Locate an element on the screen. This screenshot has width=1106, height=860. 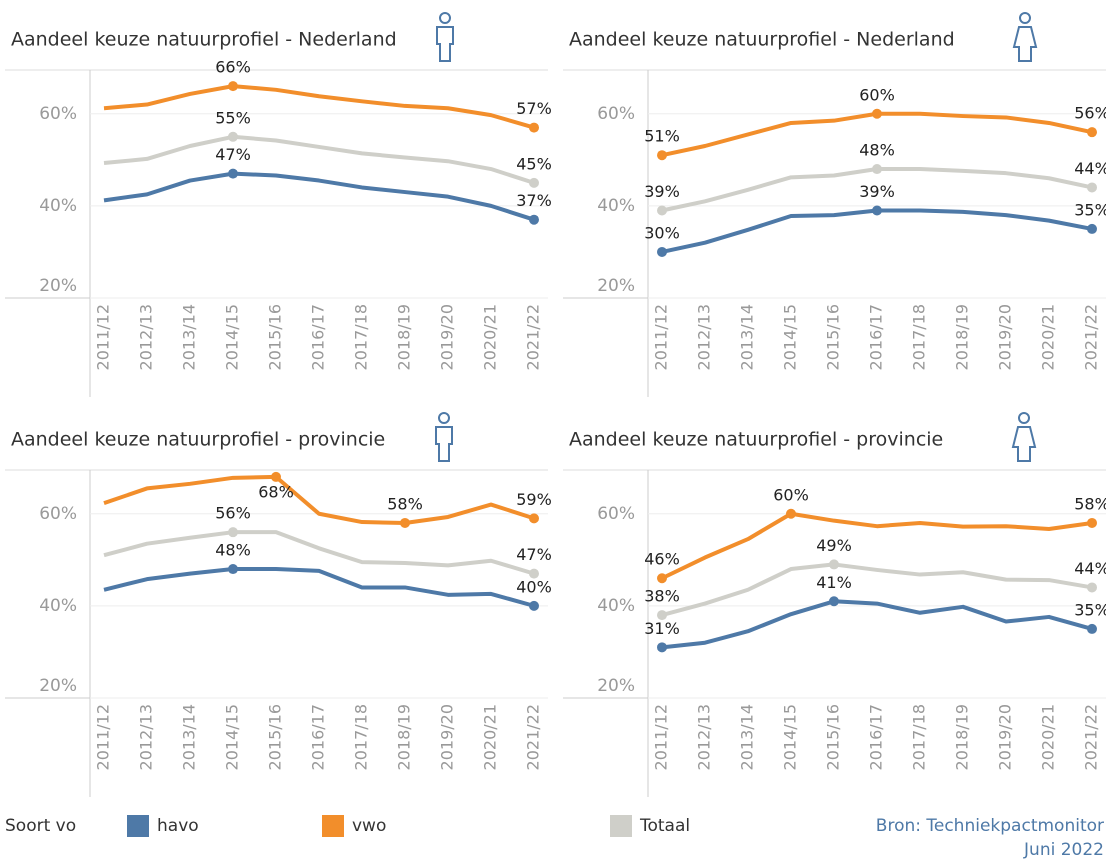
chart-title: Aandeel keuze natuurprofiel - provincie is located at coordinates (756, 440).